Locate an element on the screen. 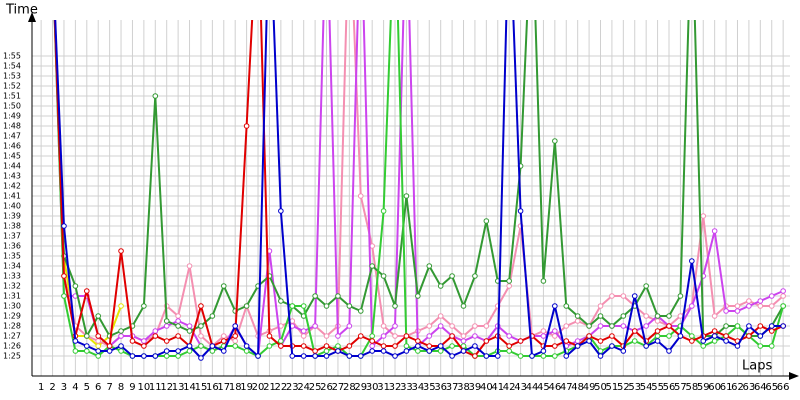 The height and width of the screenshot is (400, 800). y-tick-label: 1:27 is located at coordinates (12, 336).